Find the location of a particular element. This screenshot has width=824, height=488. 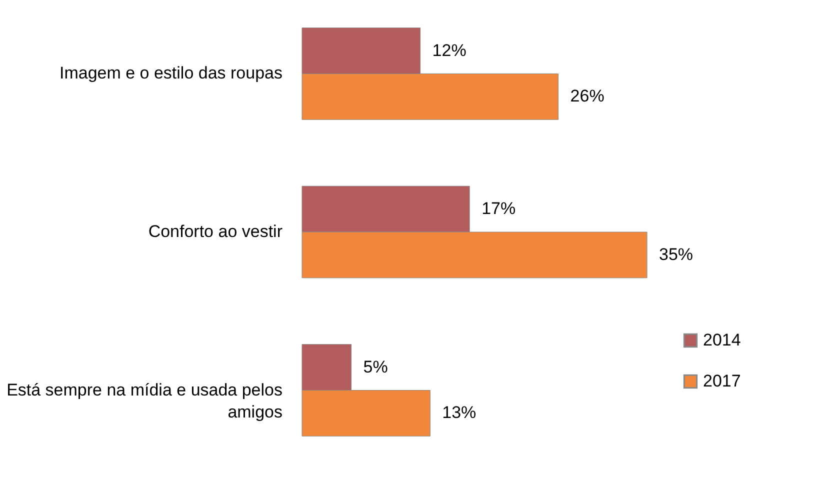

legend-label: 2017 is located at coordinates (722, 381).